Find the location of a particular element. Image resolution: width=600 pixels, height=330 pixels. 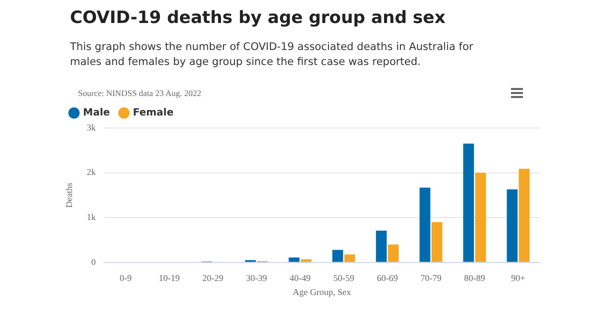

legend-label: Male is located at coordinates (96, 113).